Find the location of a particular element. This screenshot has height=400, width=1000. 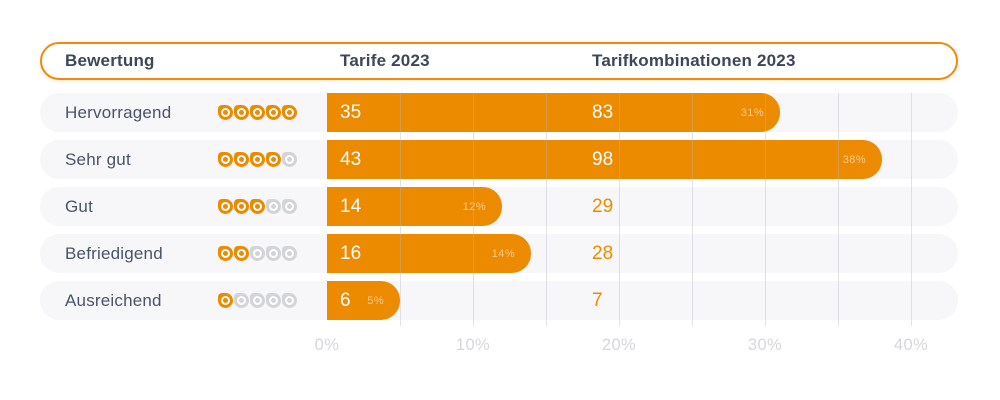

x-axis-label: 30% is located at coordinates (765, 345).